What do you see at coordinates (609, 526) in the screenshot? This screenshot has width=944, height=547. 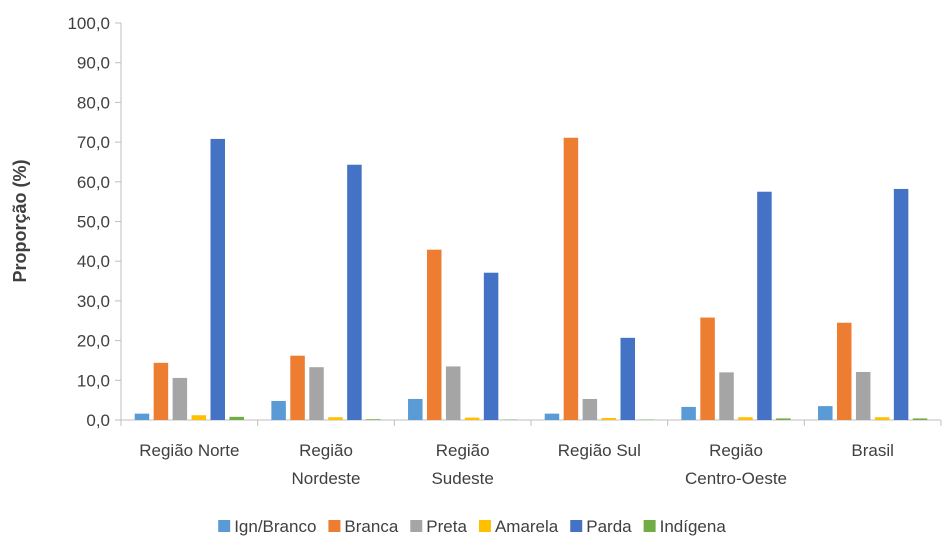 I see `legend-entry-label: Parda` at bounding box center [609, 526].